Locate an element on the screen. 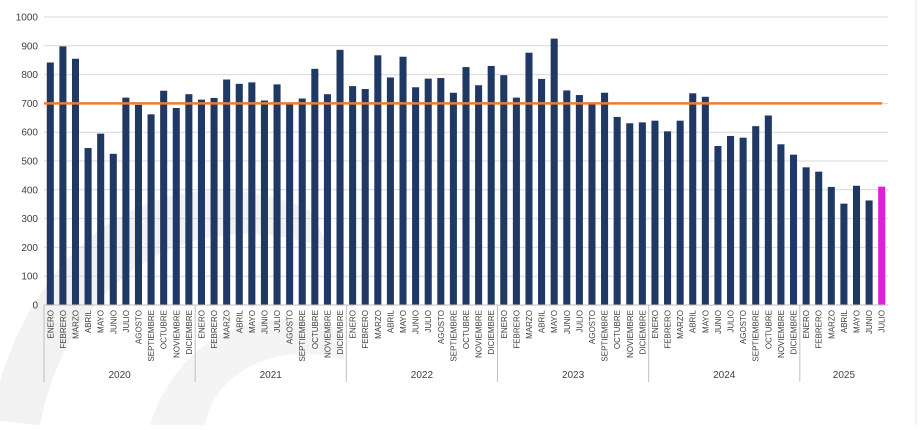 The image size is (920, 430). year-label: 2022 is located at coordinates (422, 375).